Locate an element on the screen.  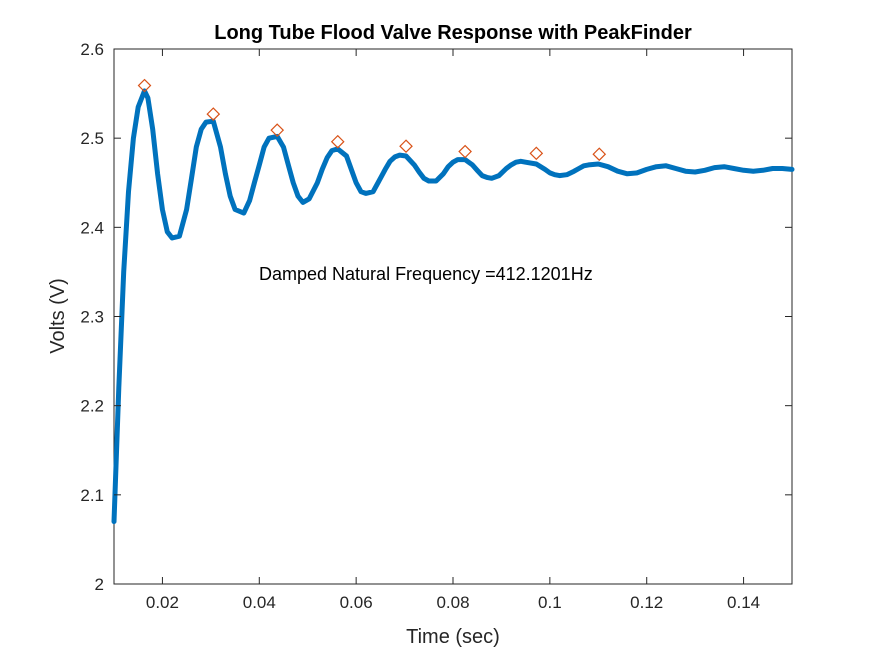
y-tick-label: 2.4 is located at coordinates (92, 227).